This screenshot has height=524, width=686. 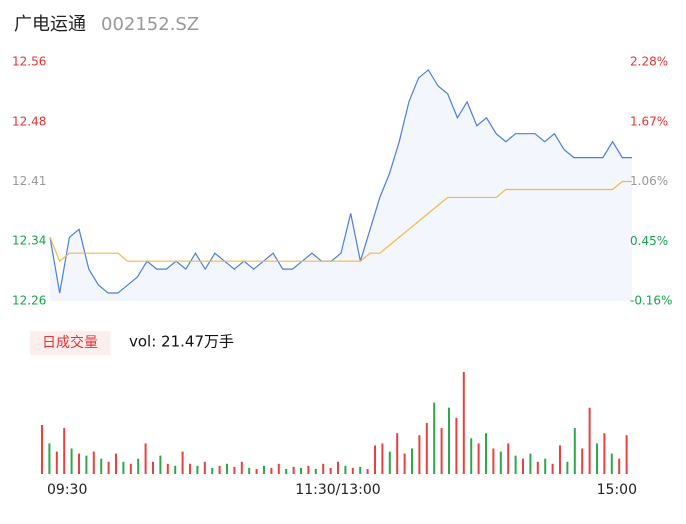 I want to click on y2-tick-label: 2.28%, so click(x=649, y=62).